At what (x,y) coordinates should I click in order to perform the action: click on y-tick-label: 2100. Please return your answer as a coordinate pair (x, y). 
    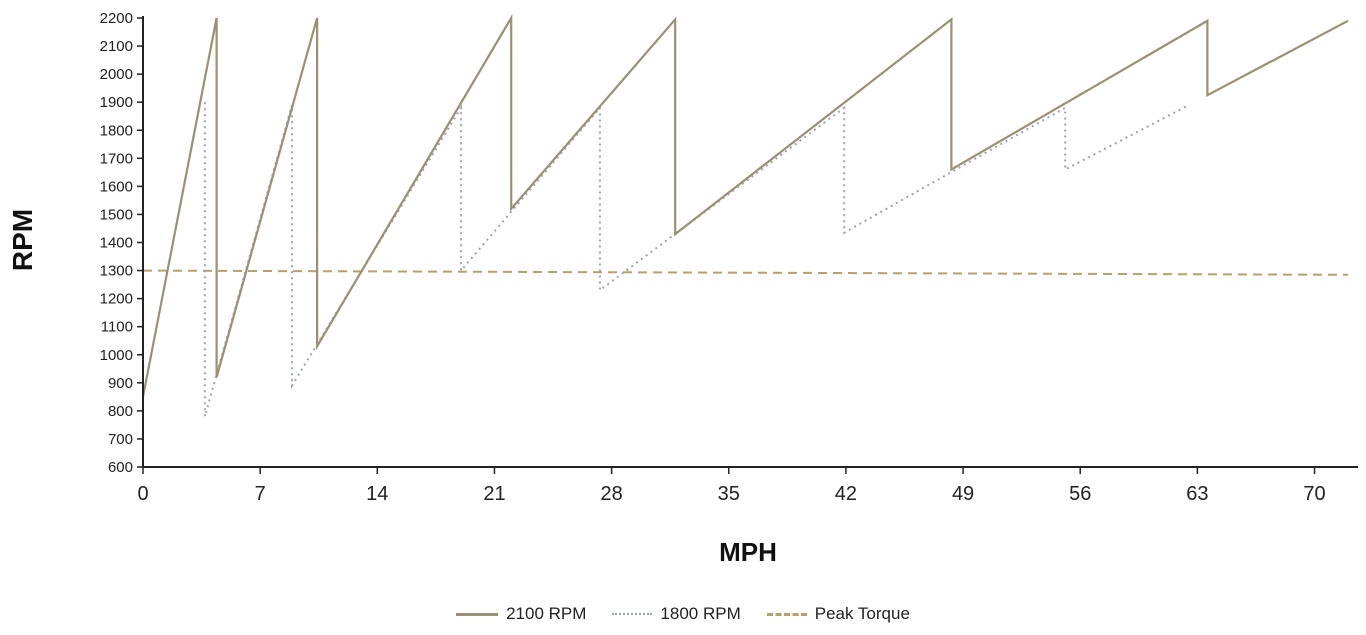
    Looking at the image, I should click on (116, 46).